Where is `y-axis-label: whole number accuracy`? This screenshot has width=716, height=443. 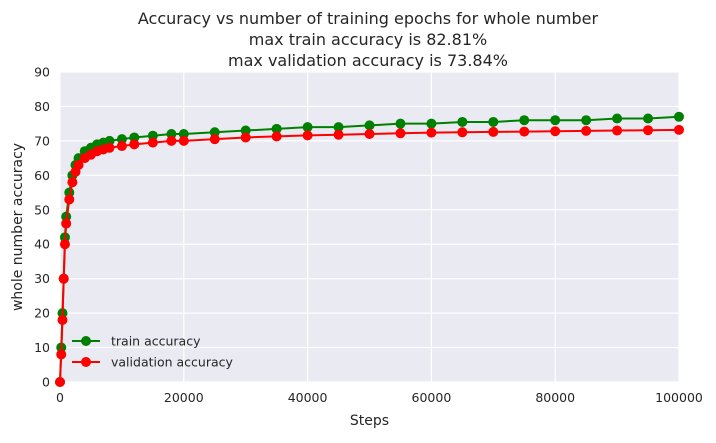 y-axis-label: whole number accuracy is located at coordinates (18, 227).